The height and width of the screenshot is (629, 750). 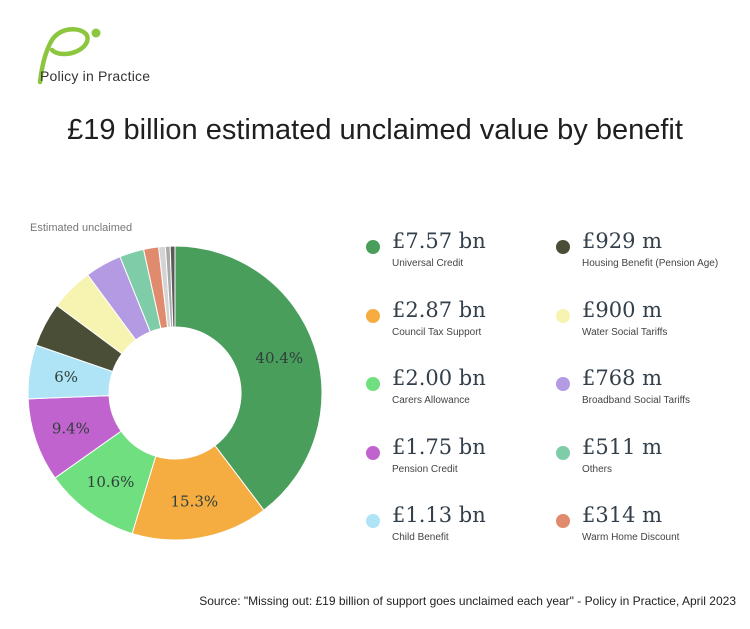 What do you see at coordinates (439, 378) in the screenshot?
I see `legend-value: £2.00 bn` at bounding box center [439, 378].